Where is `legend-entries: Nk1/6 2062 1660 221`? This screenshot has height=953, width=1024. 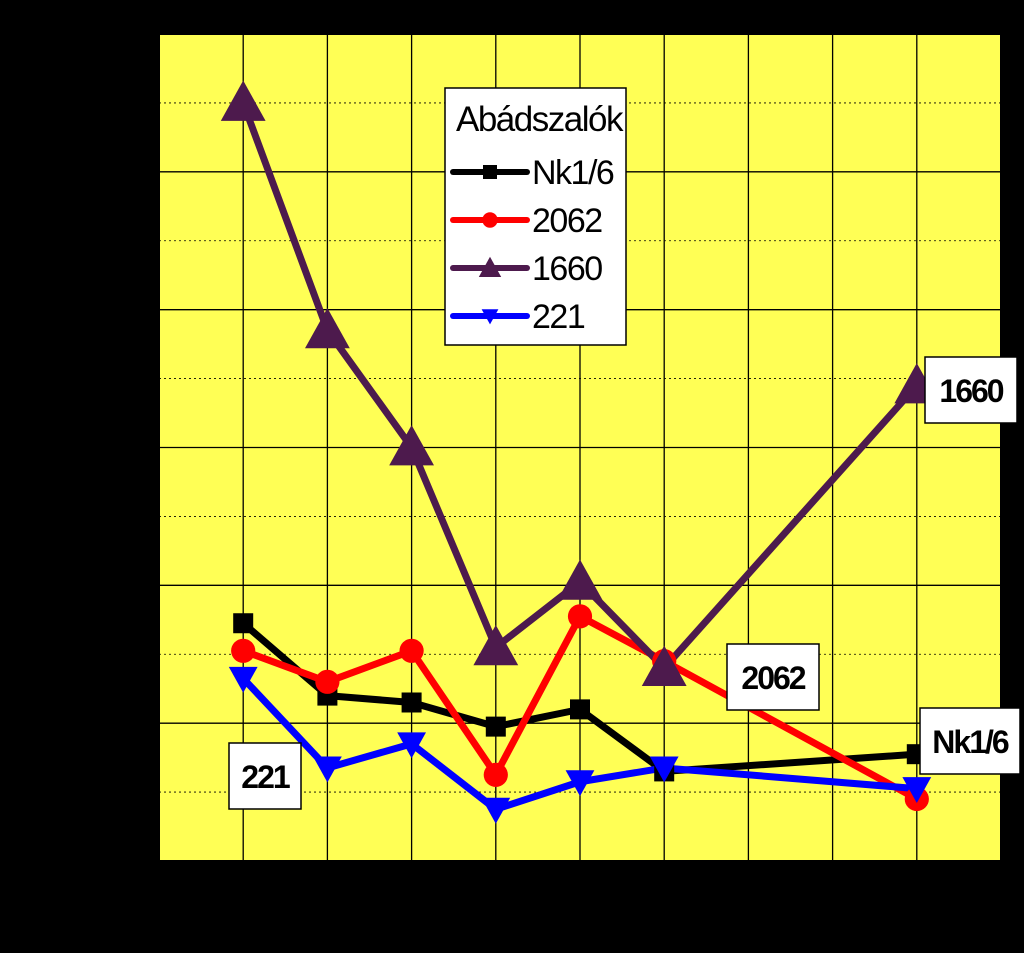
legend-entries: Nk1/6 2062 1660 221 is located at coordinates (532, 245).